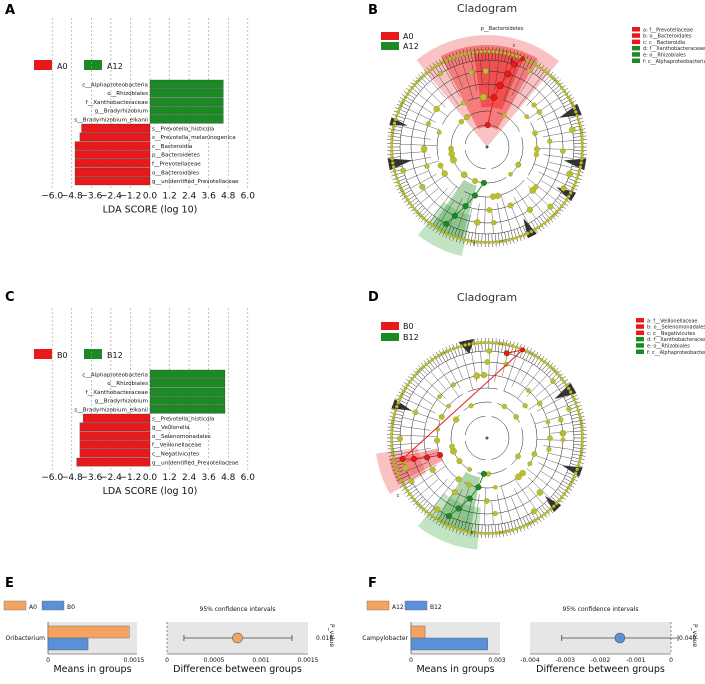  What do you see at coordinates (121, 402) in the screenshot?
I see `lda-bar-label: g__Bradyrhizobium` at bounding box center [121, 402].